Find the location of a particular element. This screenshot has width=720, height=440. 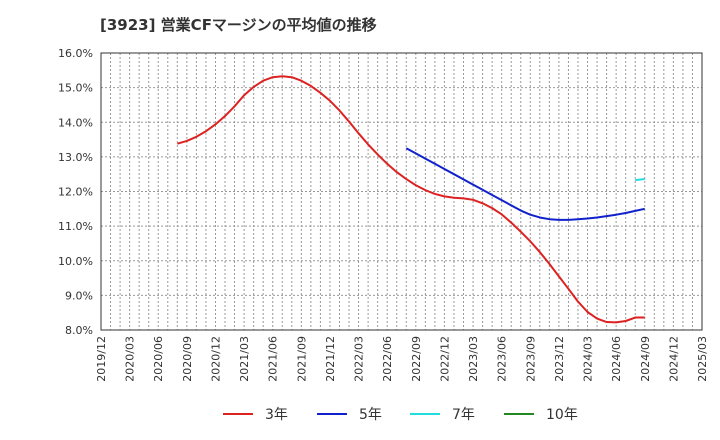

x-tick-label: 2024/09 is located at coordinates (645, 359).